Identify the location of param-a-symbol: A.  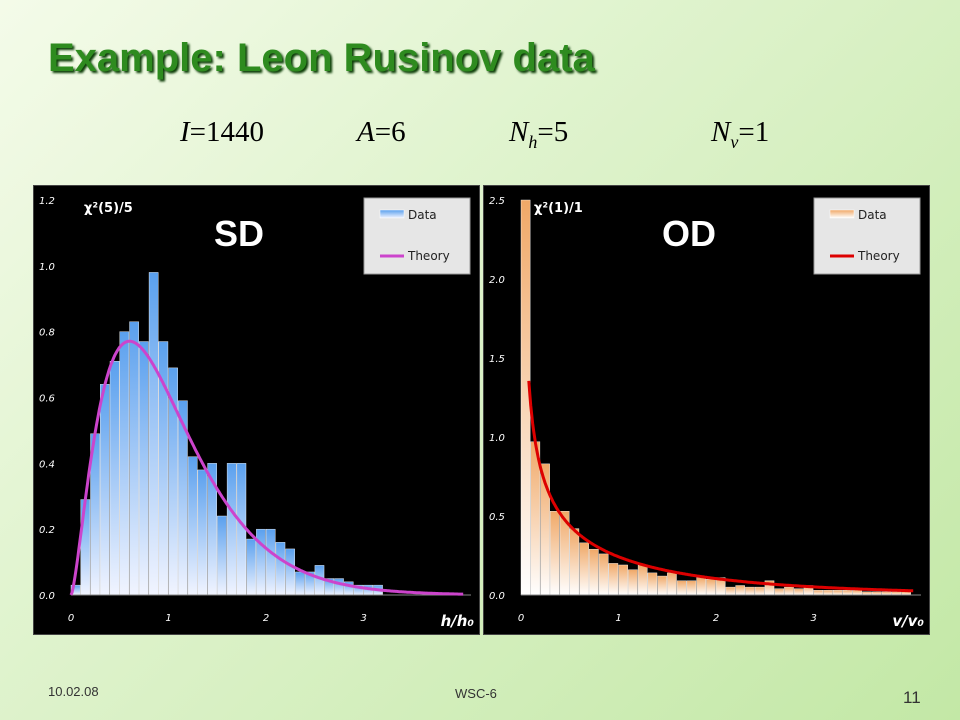
(366, 132).